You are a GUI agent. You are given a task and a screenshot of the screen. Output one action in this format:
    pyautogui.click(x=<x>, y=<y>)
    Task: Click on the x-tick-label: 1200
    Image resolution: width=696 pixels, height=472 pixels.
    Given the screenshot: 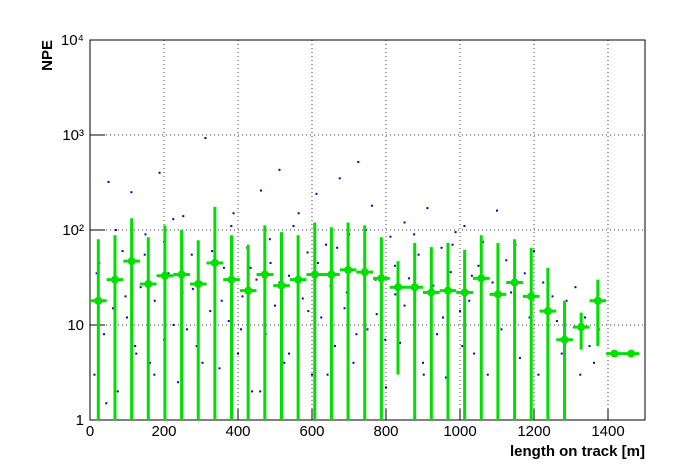 What is the action you would take?
    pyautogui.click(x=533, y=431)
    